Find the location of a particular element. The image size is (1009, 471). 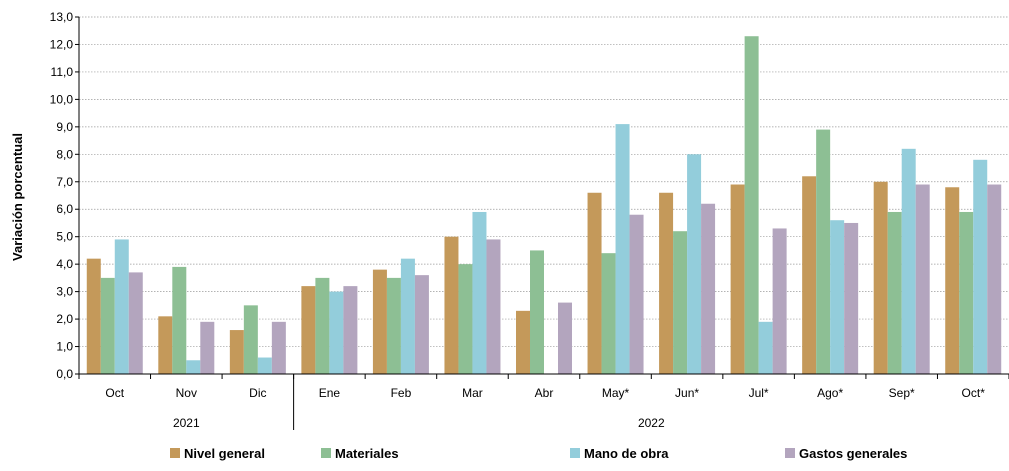

y-tick-label: 5,0 is located at coordinates (64, 237).